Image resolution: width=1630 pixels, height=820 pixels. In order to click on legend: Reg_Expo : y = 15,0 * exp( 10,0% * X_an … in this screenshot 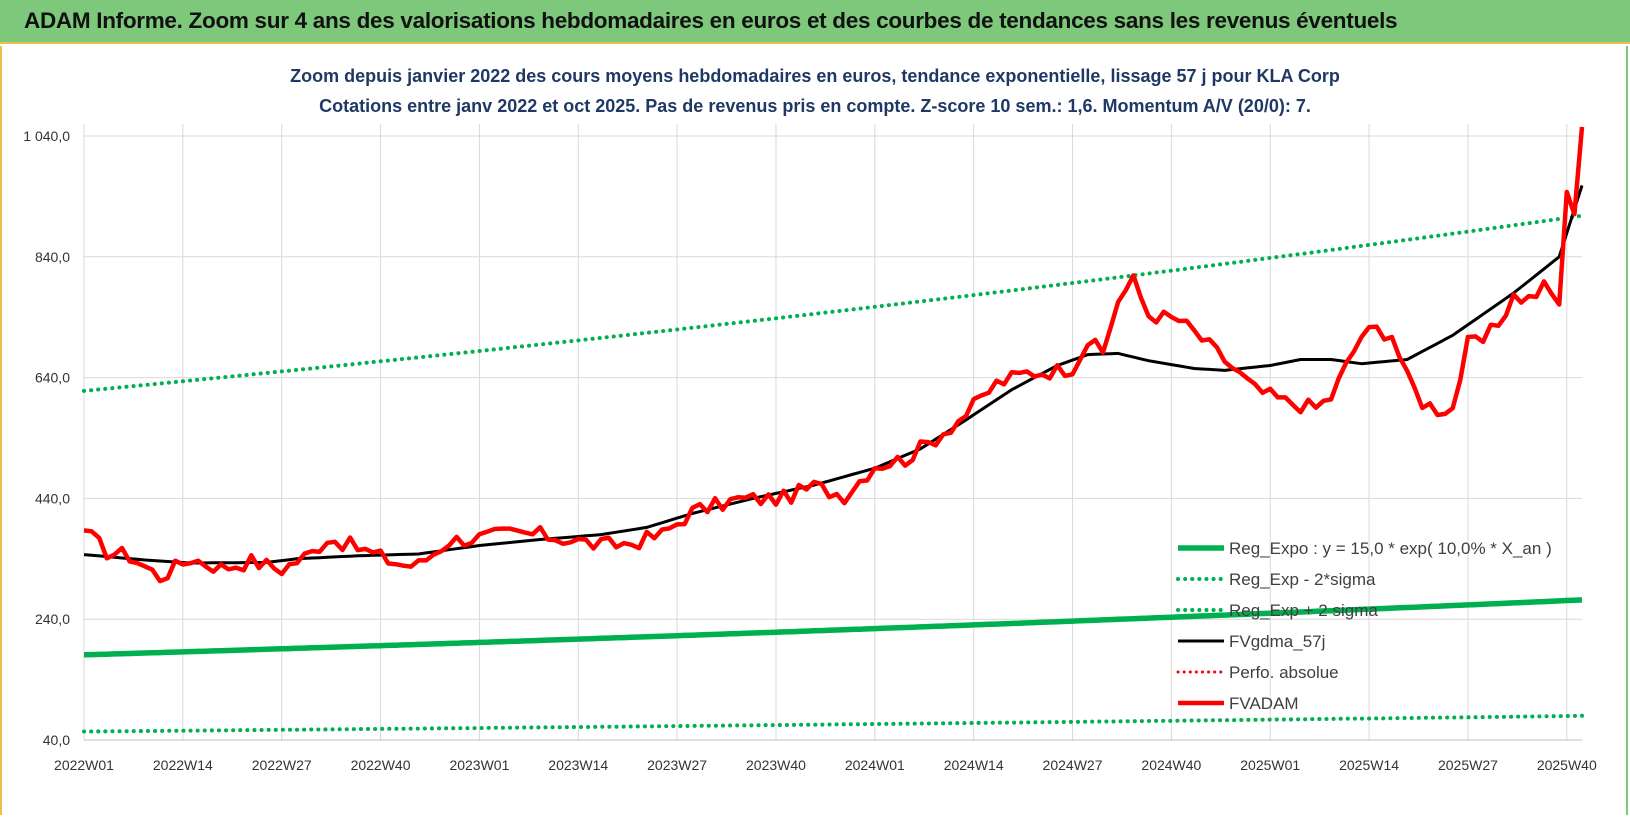, I will do `click(1364, 626)`.